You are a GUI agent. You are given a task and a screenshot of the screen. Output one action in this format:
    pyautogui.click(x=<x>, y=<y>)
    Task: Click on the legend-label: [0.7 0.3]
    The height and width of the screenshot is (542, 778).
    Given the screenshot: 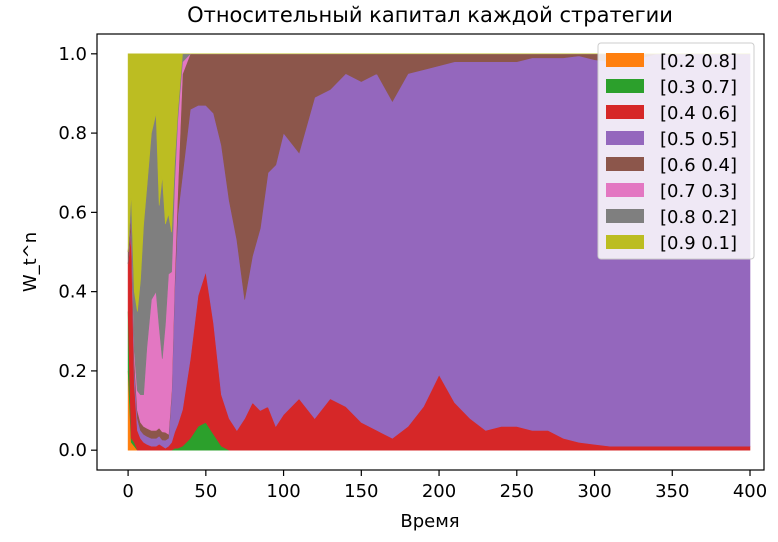 What is the action you would take?
    pyautogui.click(x=698, y=191)
    